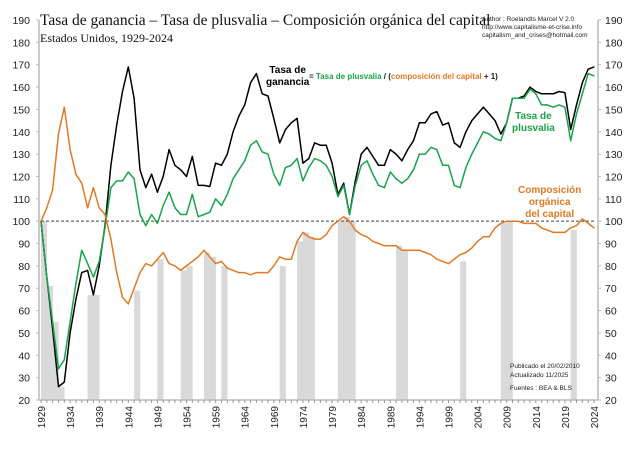 Image resolution: width=640 pixels, height=452 pixels. Describe the element at coordinates (21, 88) in the screenshot. I see `y-tick-label-left: 160` at that location.